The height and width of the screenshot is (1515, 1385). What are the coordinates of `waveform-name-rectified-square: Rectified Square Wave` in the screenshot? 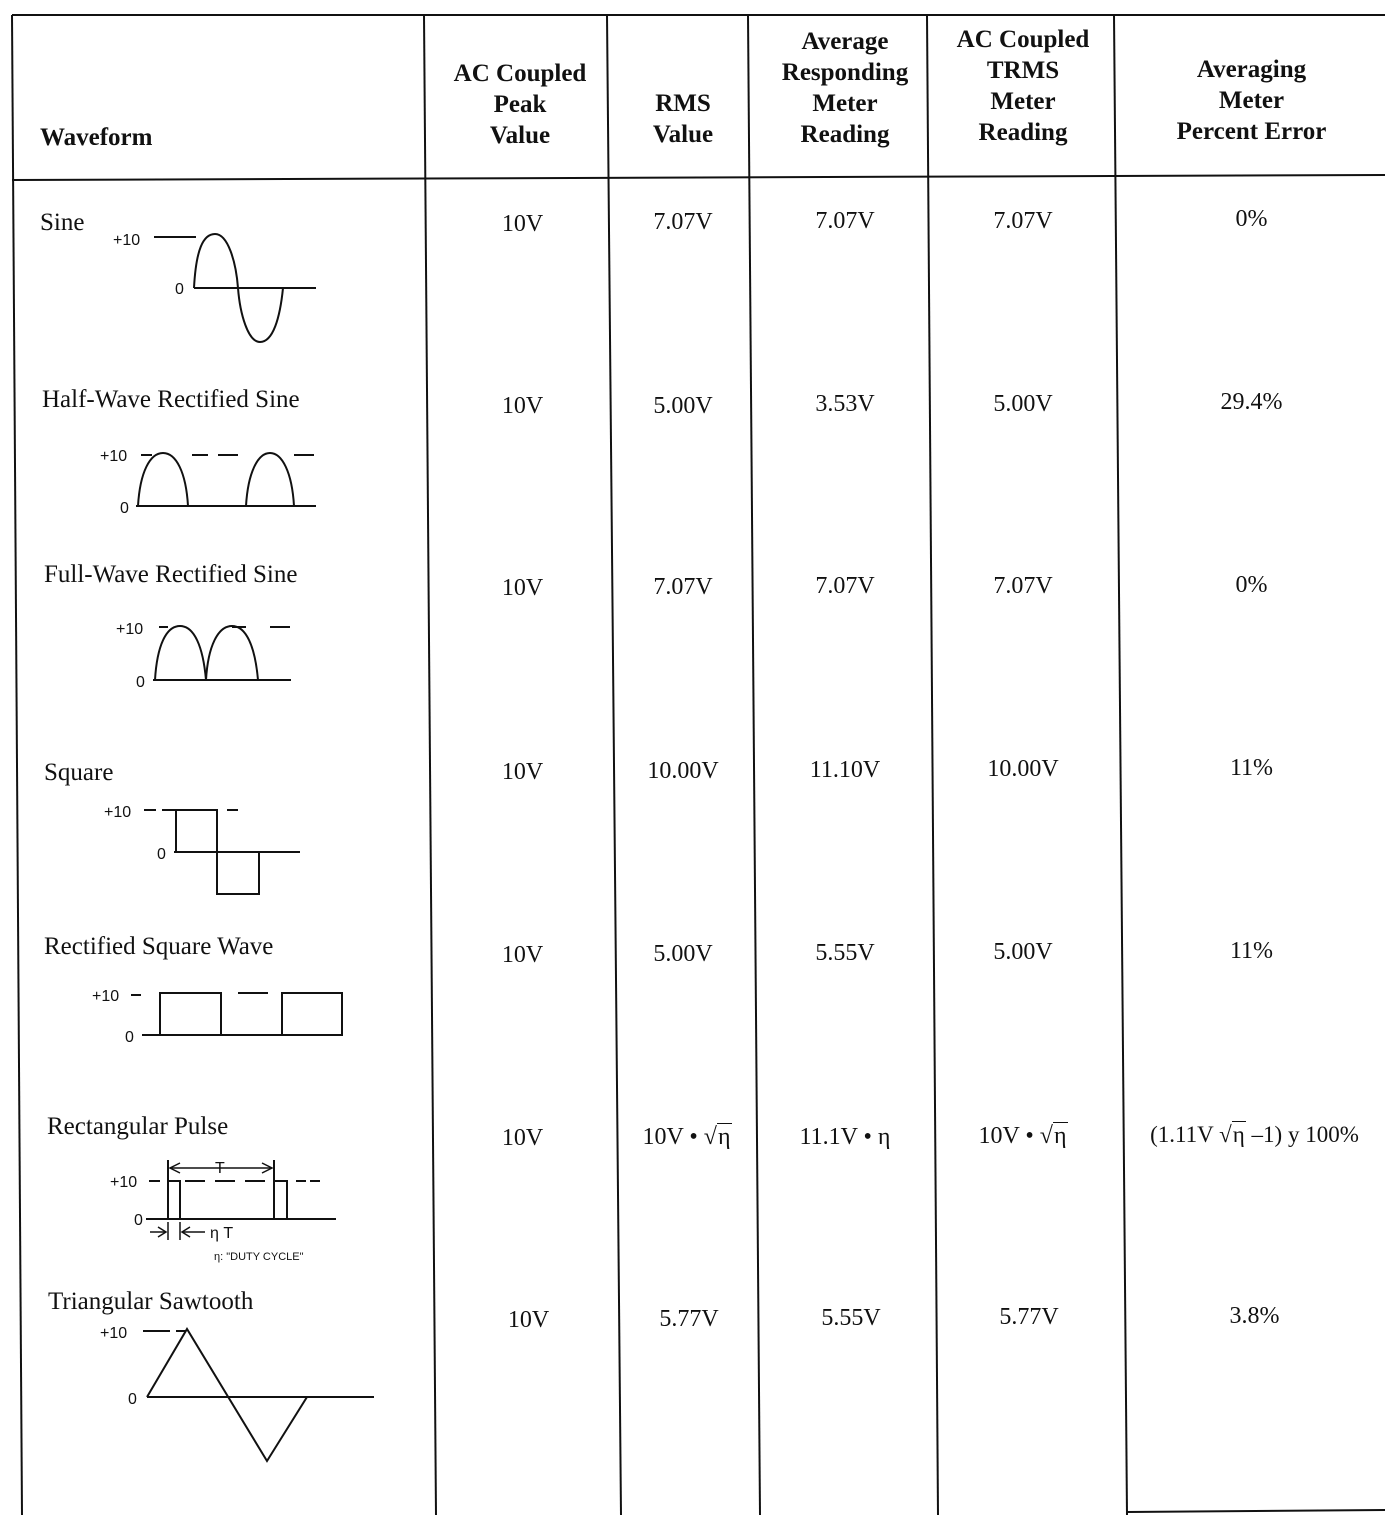 It's located at (159, 946).